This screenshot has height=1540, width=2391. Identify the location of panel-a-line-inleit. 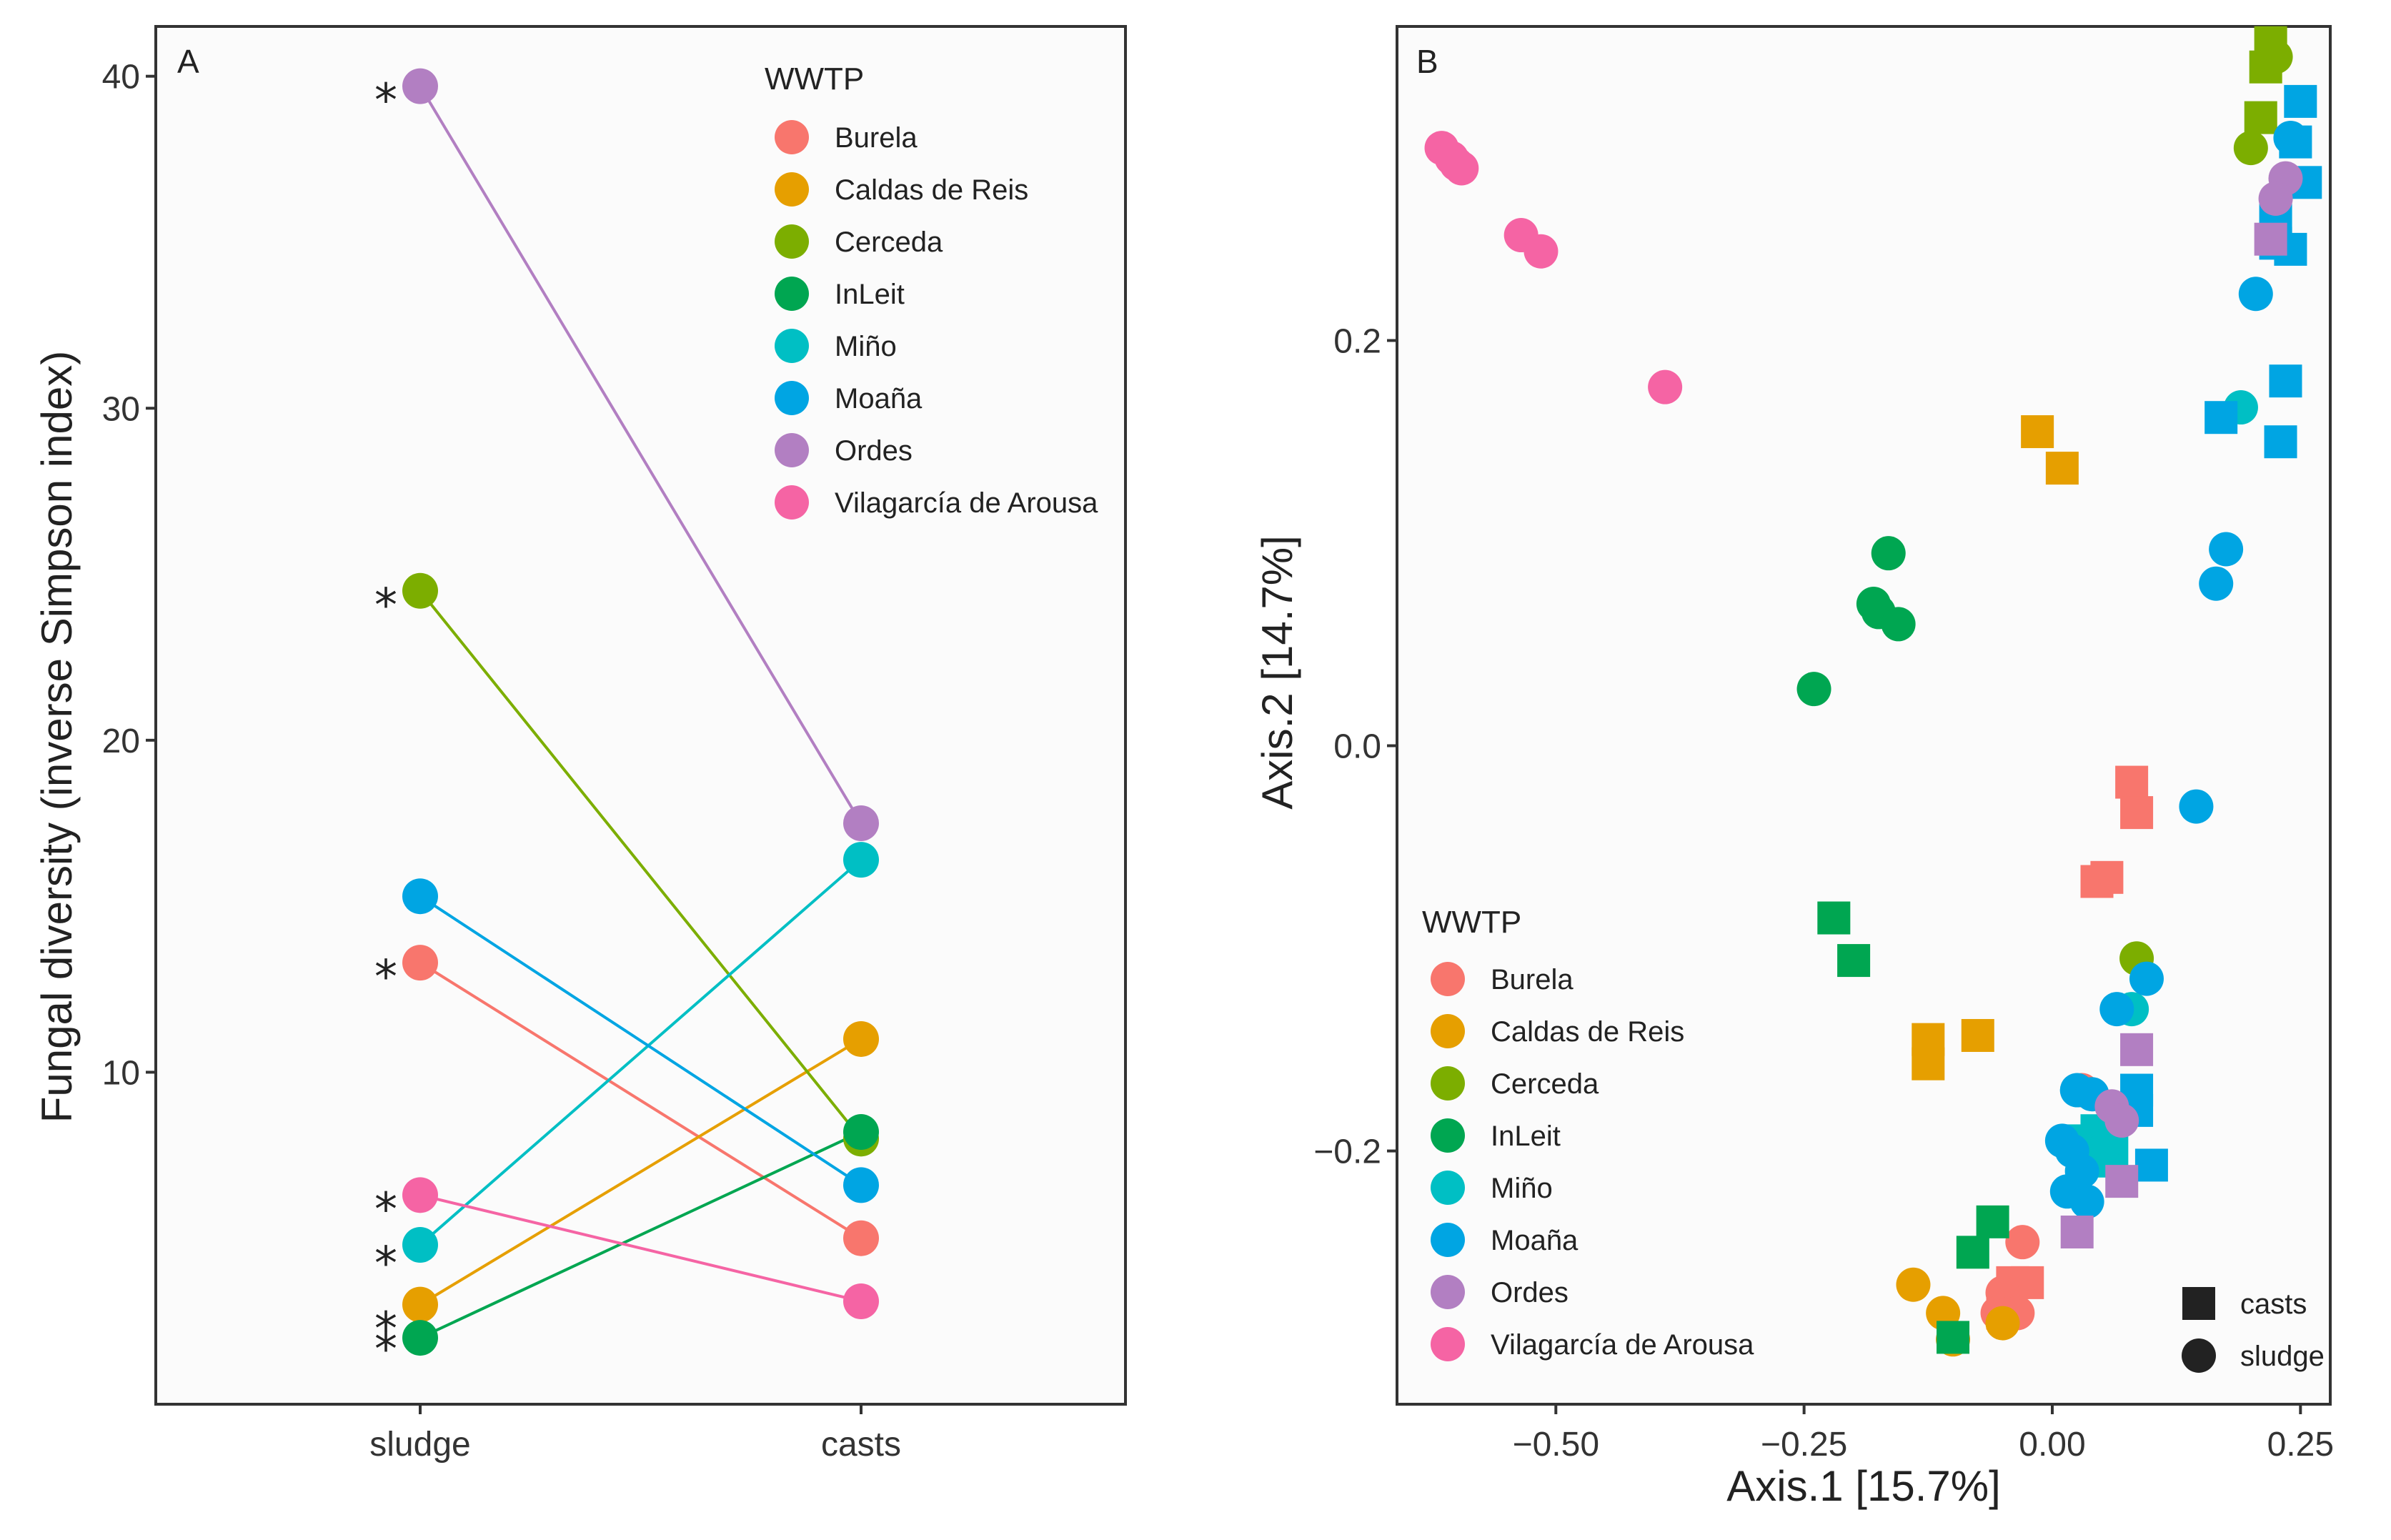
(640, 1235).